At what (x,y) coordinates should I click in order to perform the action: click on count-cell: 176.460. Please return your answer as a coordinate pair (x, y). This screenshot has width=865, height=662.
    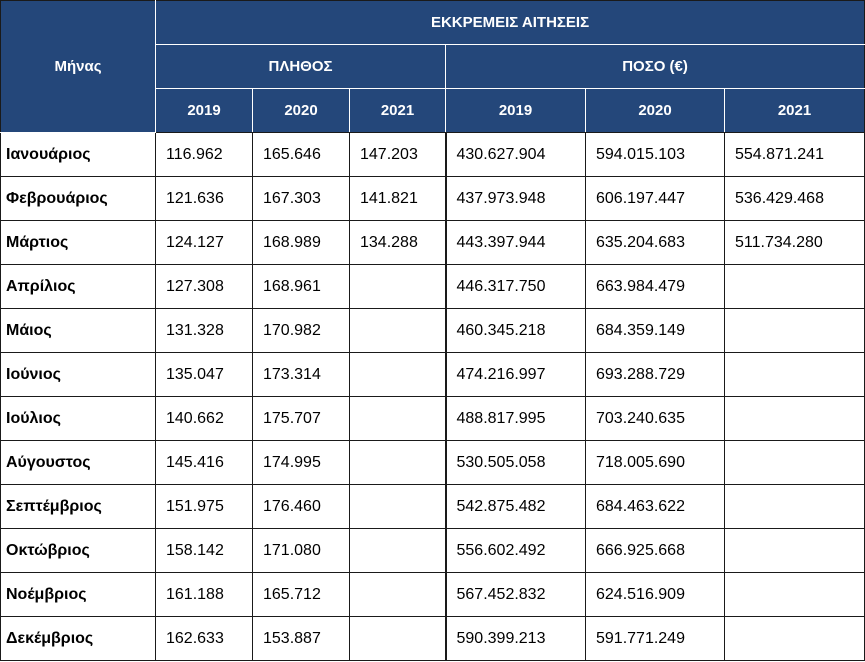
    Looking at the image, I should click on (301, 506).